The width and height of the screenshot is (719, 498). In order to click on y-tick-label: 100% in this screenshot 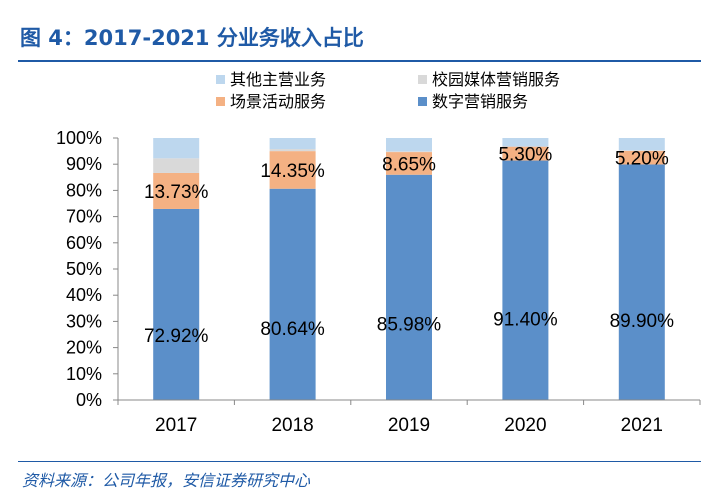, I will do `click(79, 138)`.